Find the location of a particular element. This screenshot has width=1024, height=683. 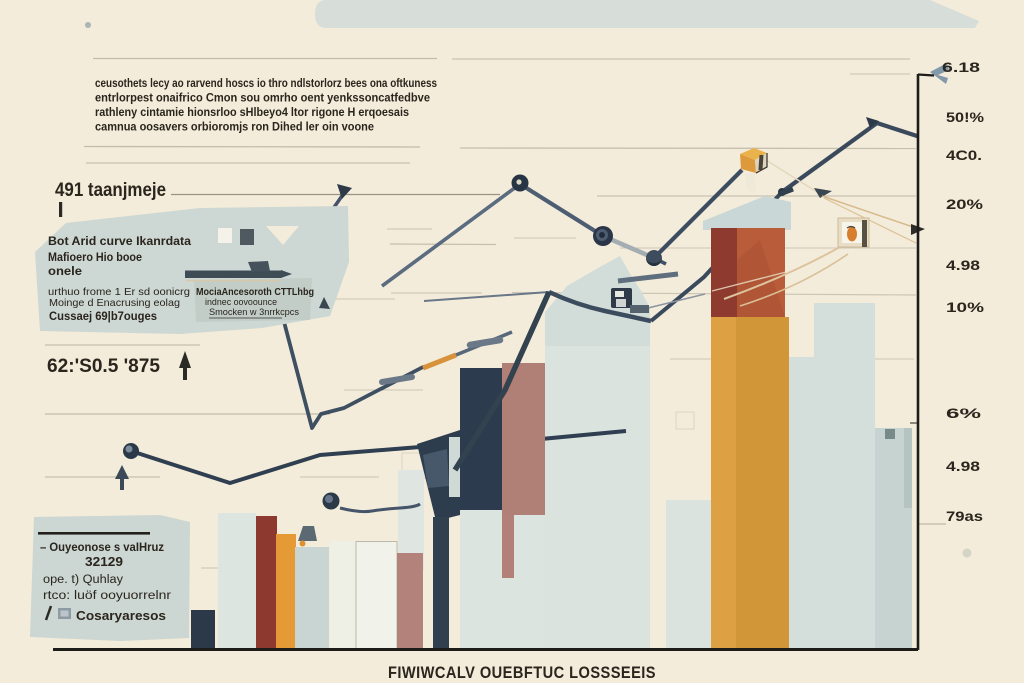

svg-text: Cosaryaresos is located at coordinates (121, 616).